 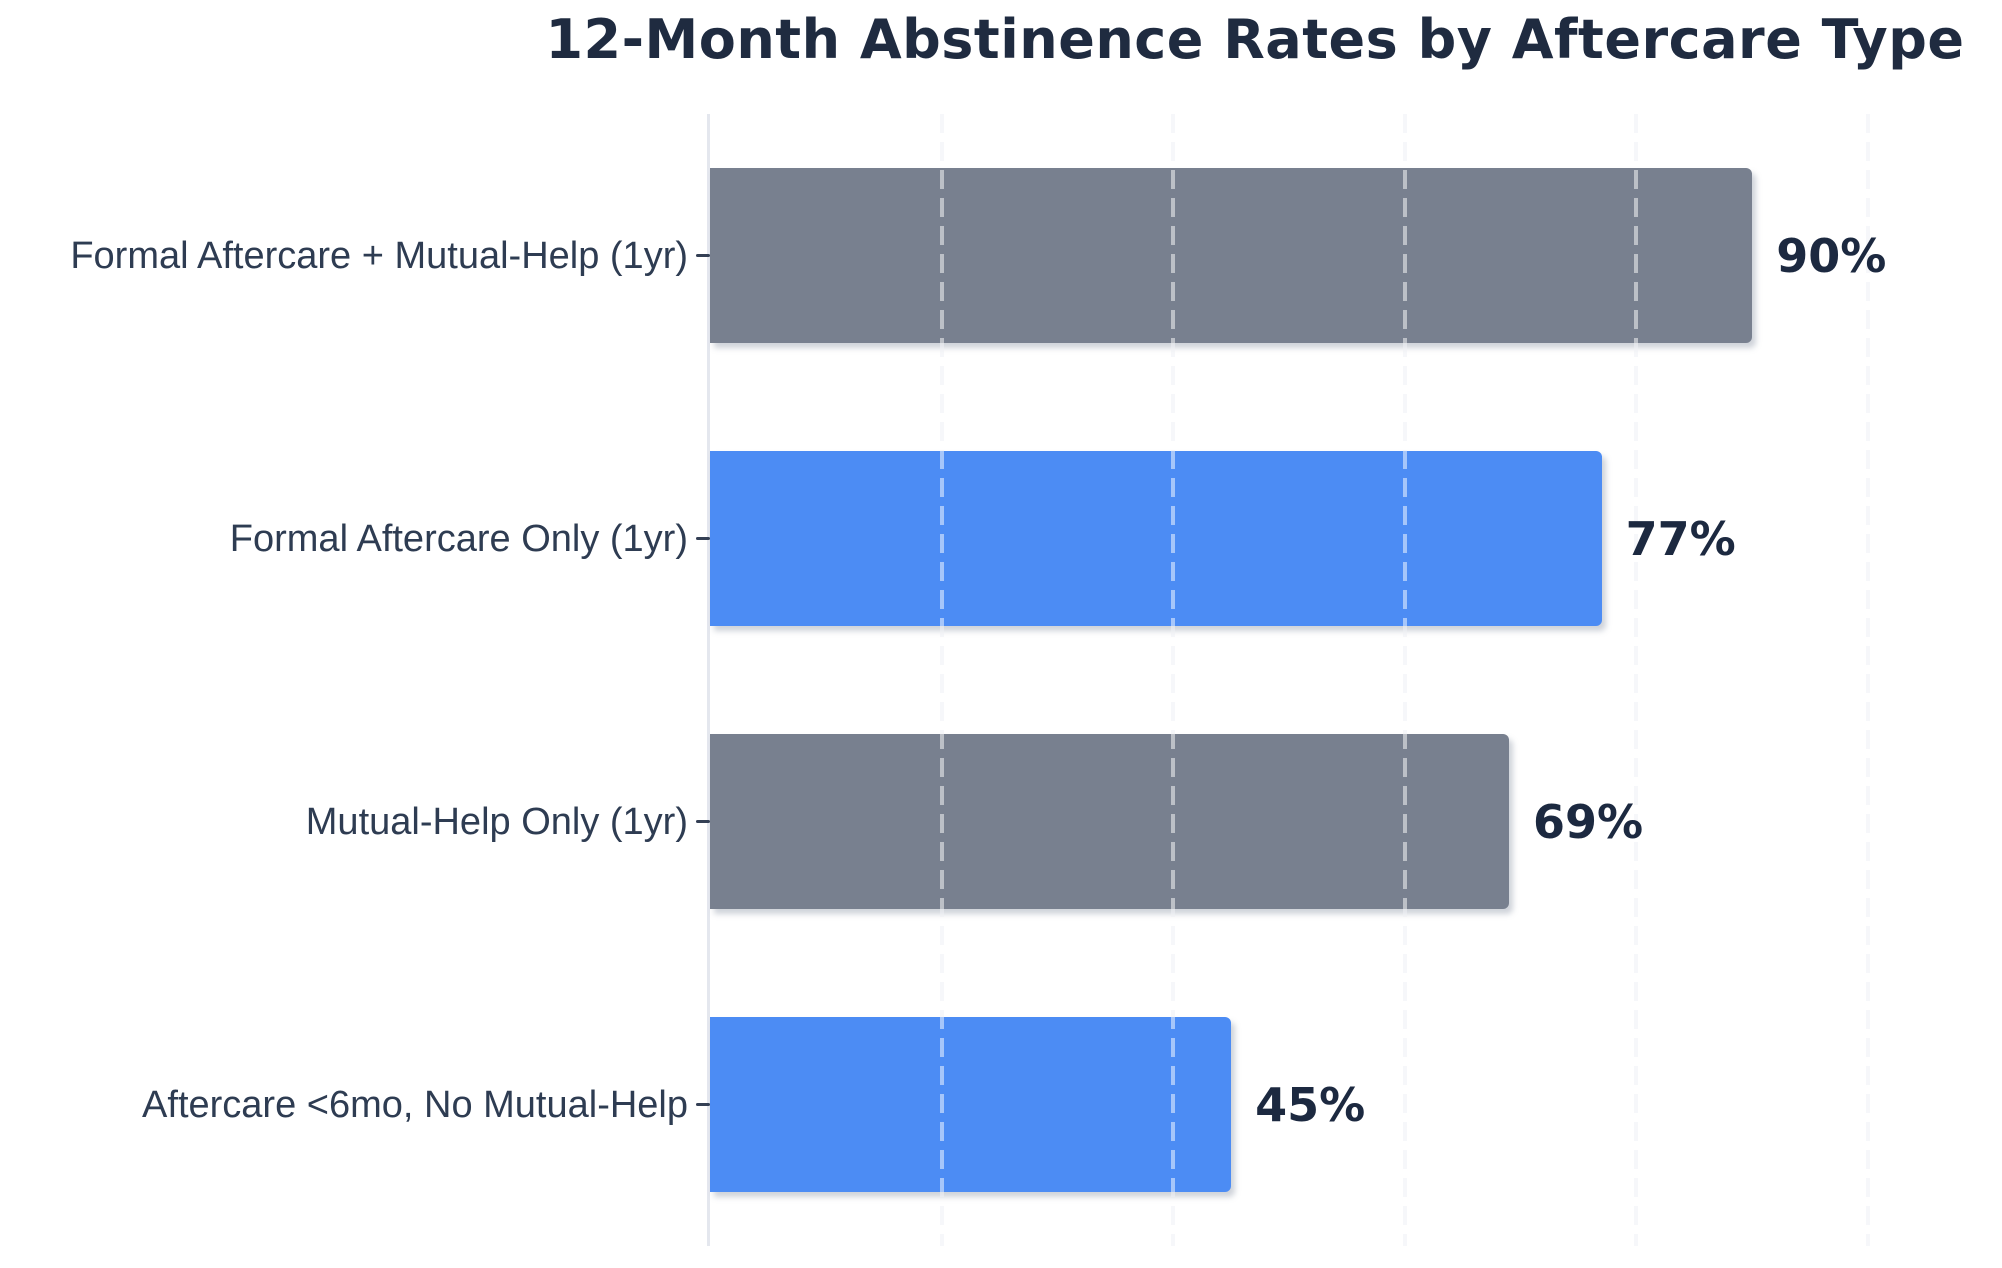 I want to click on value-label: 77%, so click(x=1680, y=538).